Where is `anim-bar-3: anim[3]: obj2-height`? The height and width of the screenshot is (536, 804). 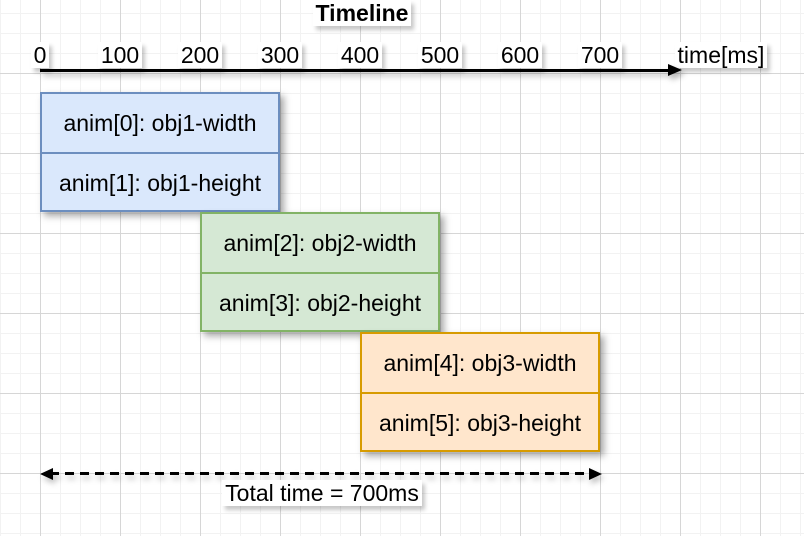
anim-bar-3: anim[3]: obj2-height is located at coordinates (320, 302).